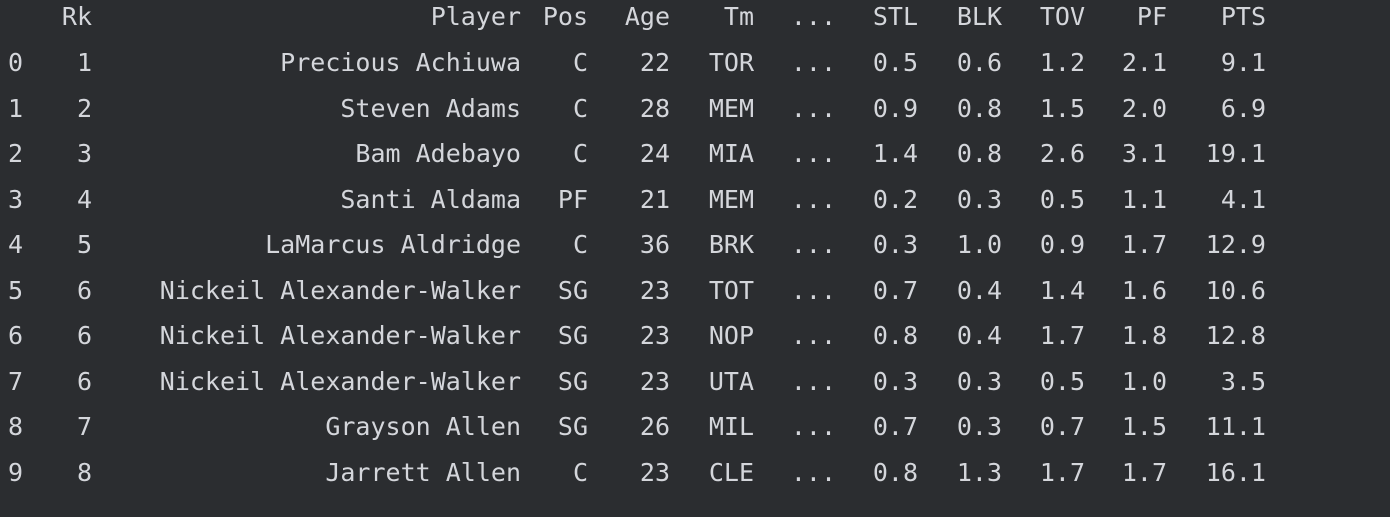 The width and height of the screenshot is (1390, 517). I want to click on cell-player: Steven Adams, so click(430, 108).